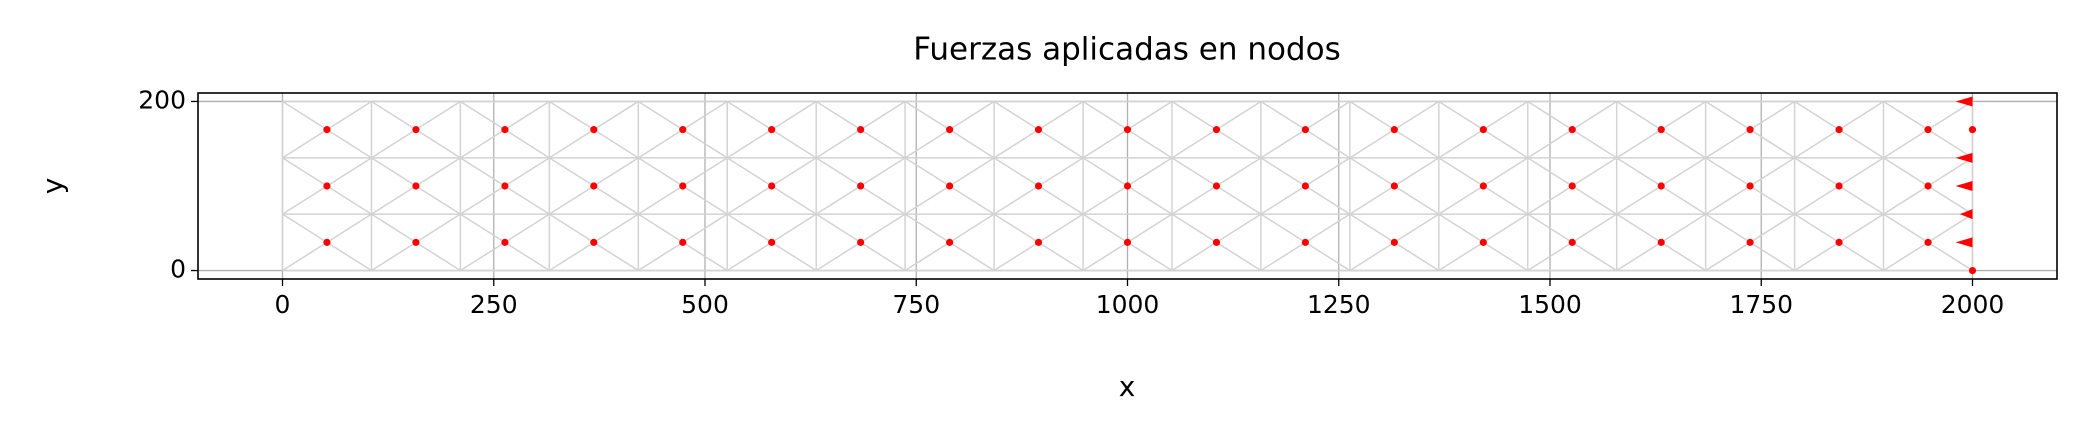 The width and height of the screenshot is (2075, 437). I want to click on force-arrow, so click(1966, 214).